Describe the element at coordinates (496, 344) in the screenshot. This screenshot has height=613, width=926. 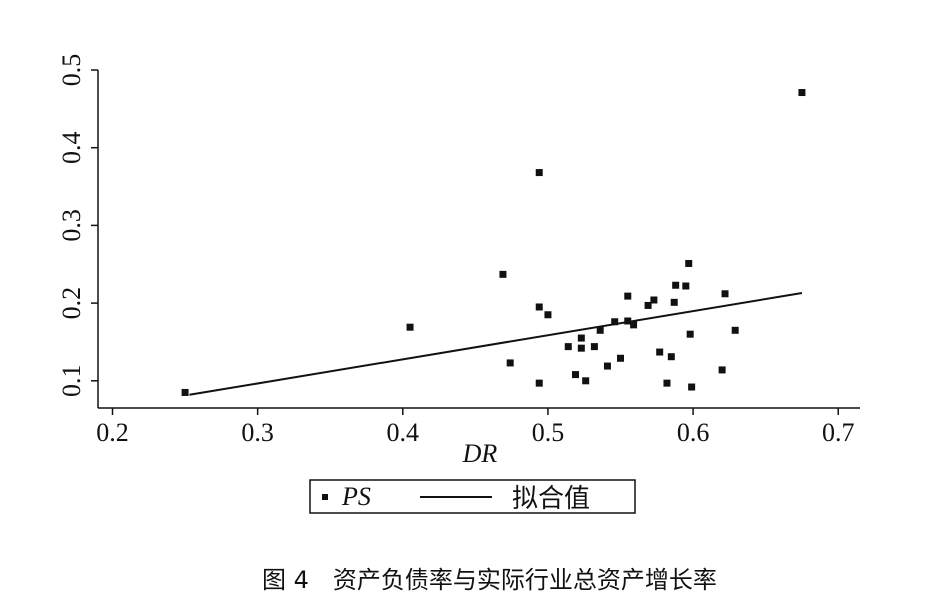
I see `fit-line` at that location.